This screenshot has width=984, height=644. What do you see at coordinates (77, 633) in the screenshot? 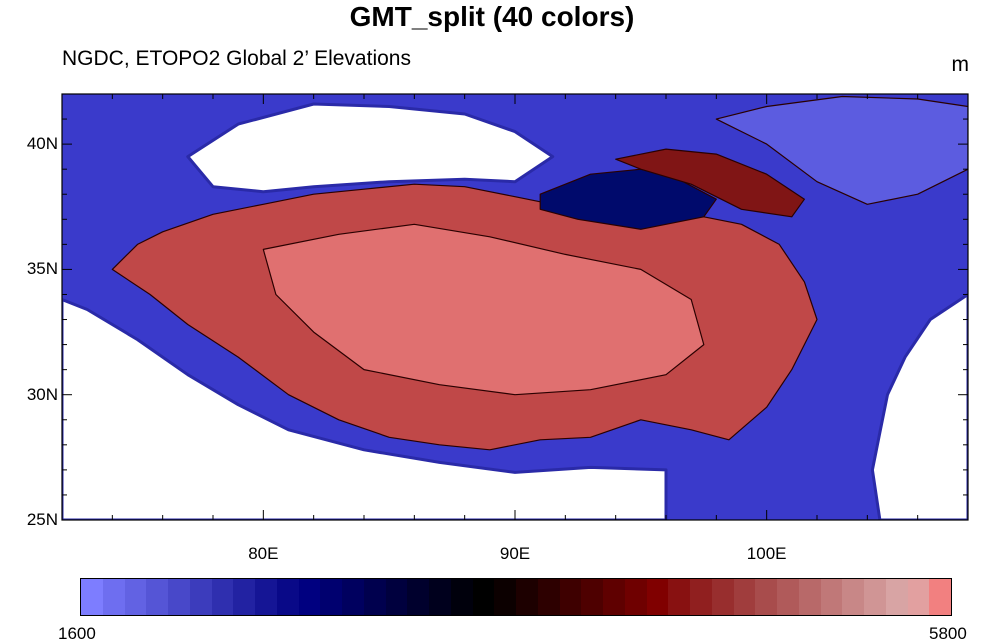
I see `colorbar-min-label: 1600` at bounding box center [77, 633].